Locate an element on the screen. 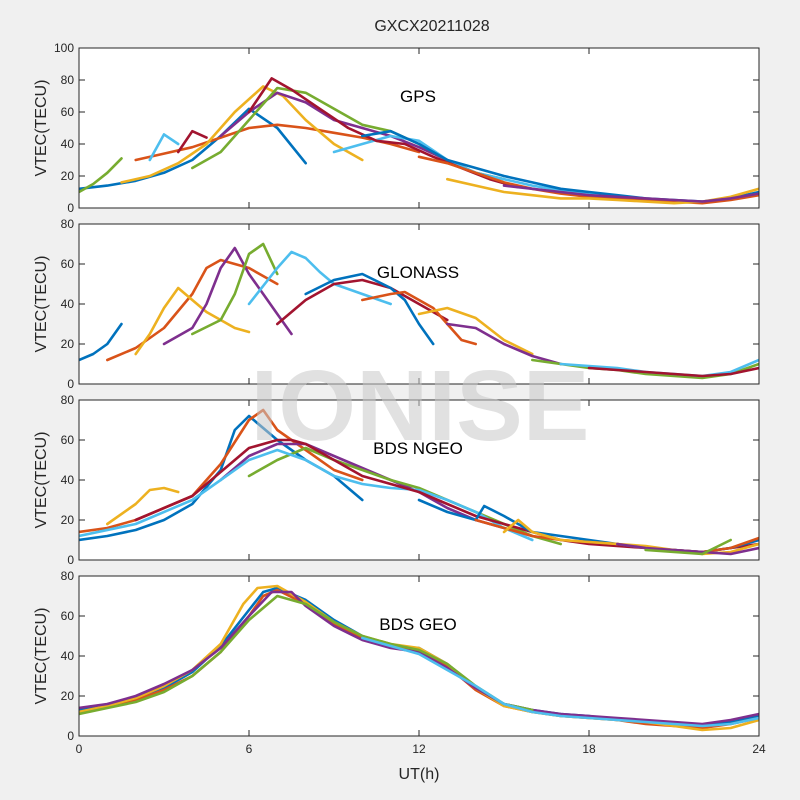 The image size is (800, 800). figure-title: GXCX20211028 is located at coordinates (431, 26).